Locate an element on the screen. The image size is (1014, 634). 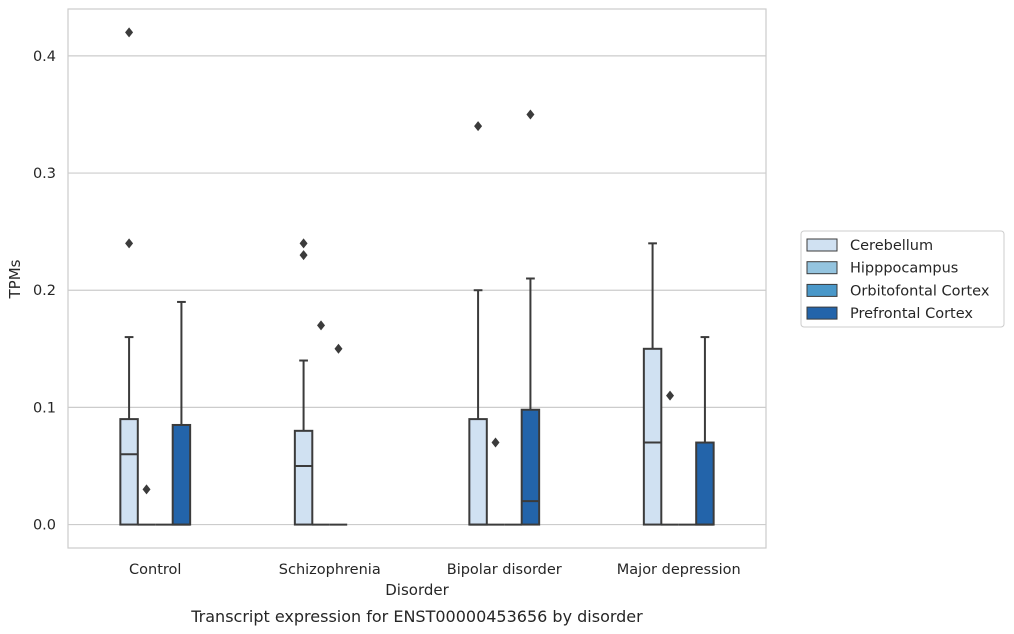
y-axis-ticks: 0.0 0.1 0.2 0.3 0.4 is located at coordinates (44, 291).